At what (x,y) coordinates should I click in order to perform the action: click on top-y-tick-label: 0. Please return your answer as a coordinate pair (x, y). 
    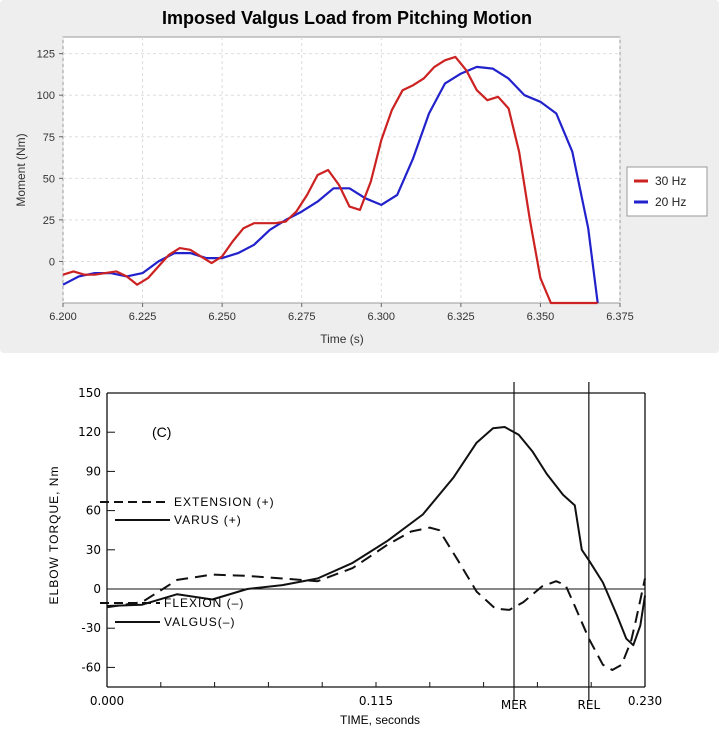
    Looking at the image, I should click on (52, 262).